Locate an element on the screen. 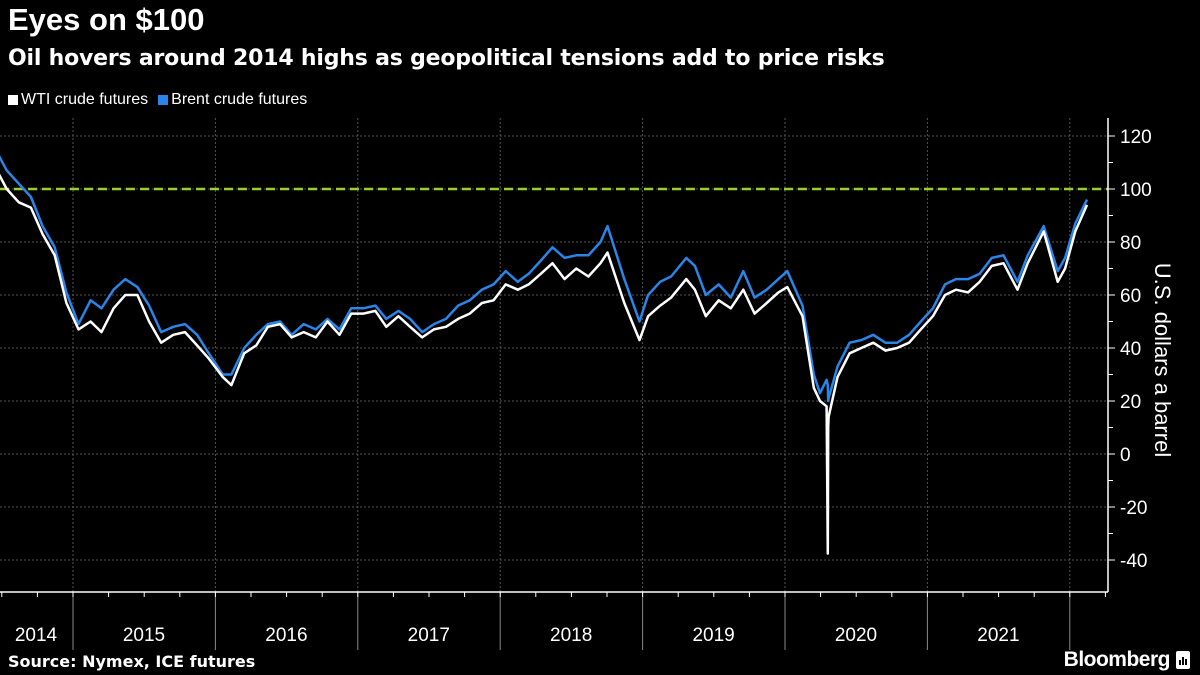 The height and width of the screenshot is (675, 1200). bloomberg-logo: Bloomberg is located at coordinates (1127, 660).